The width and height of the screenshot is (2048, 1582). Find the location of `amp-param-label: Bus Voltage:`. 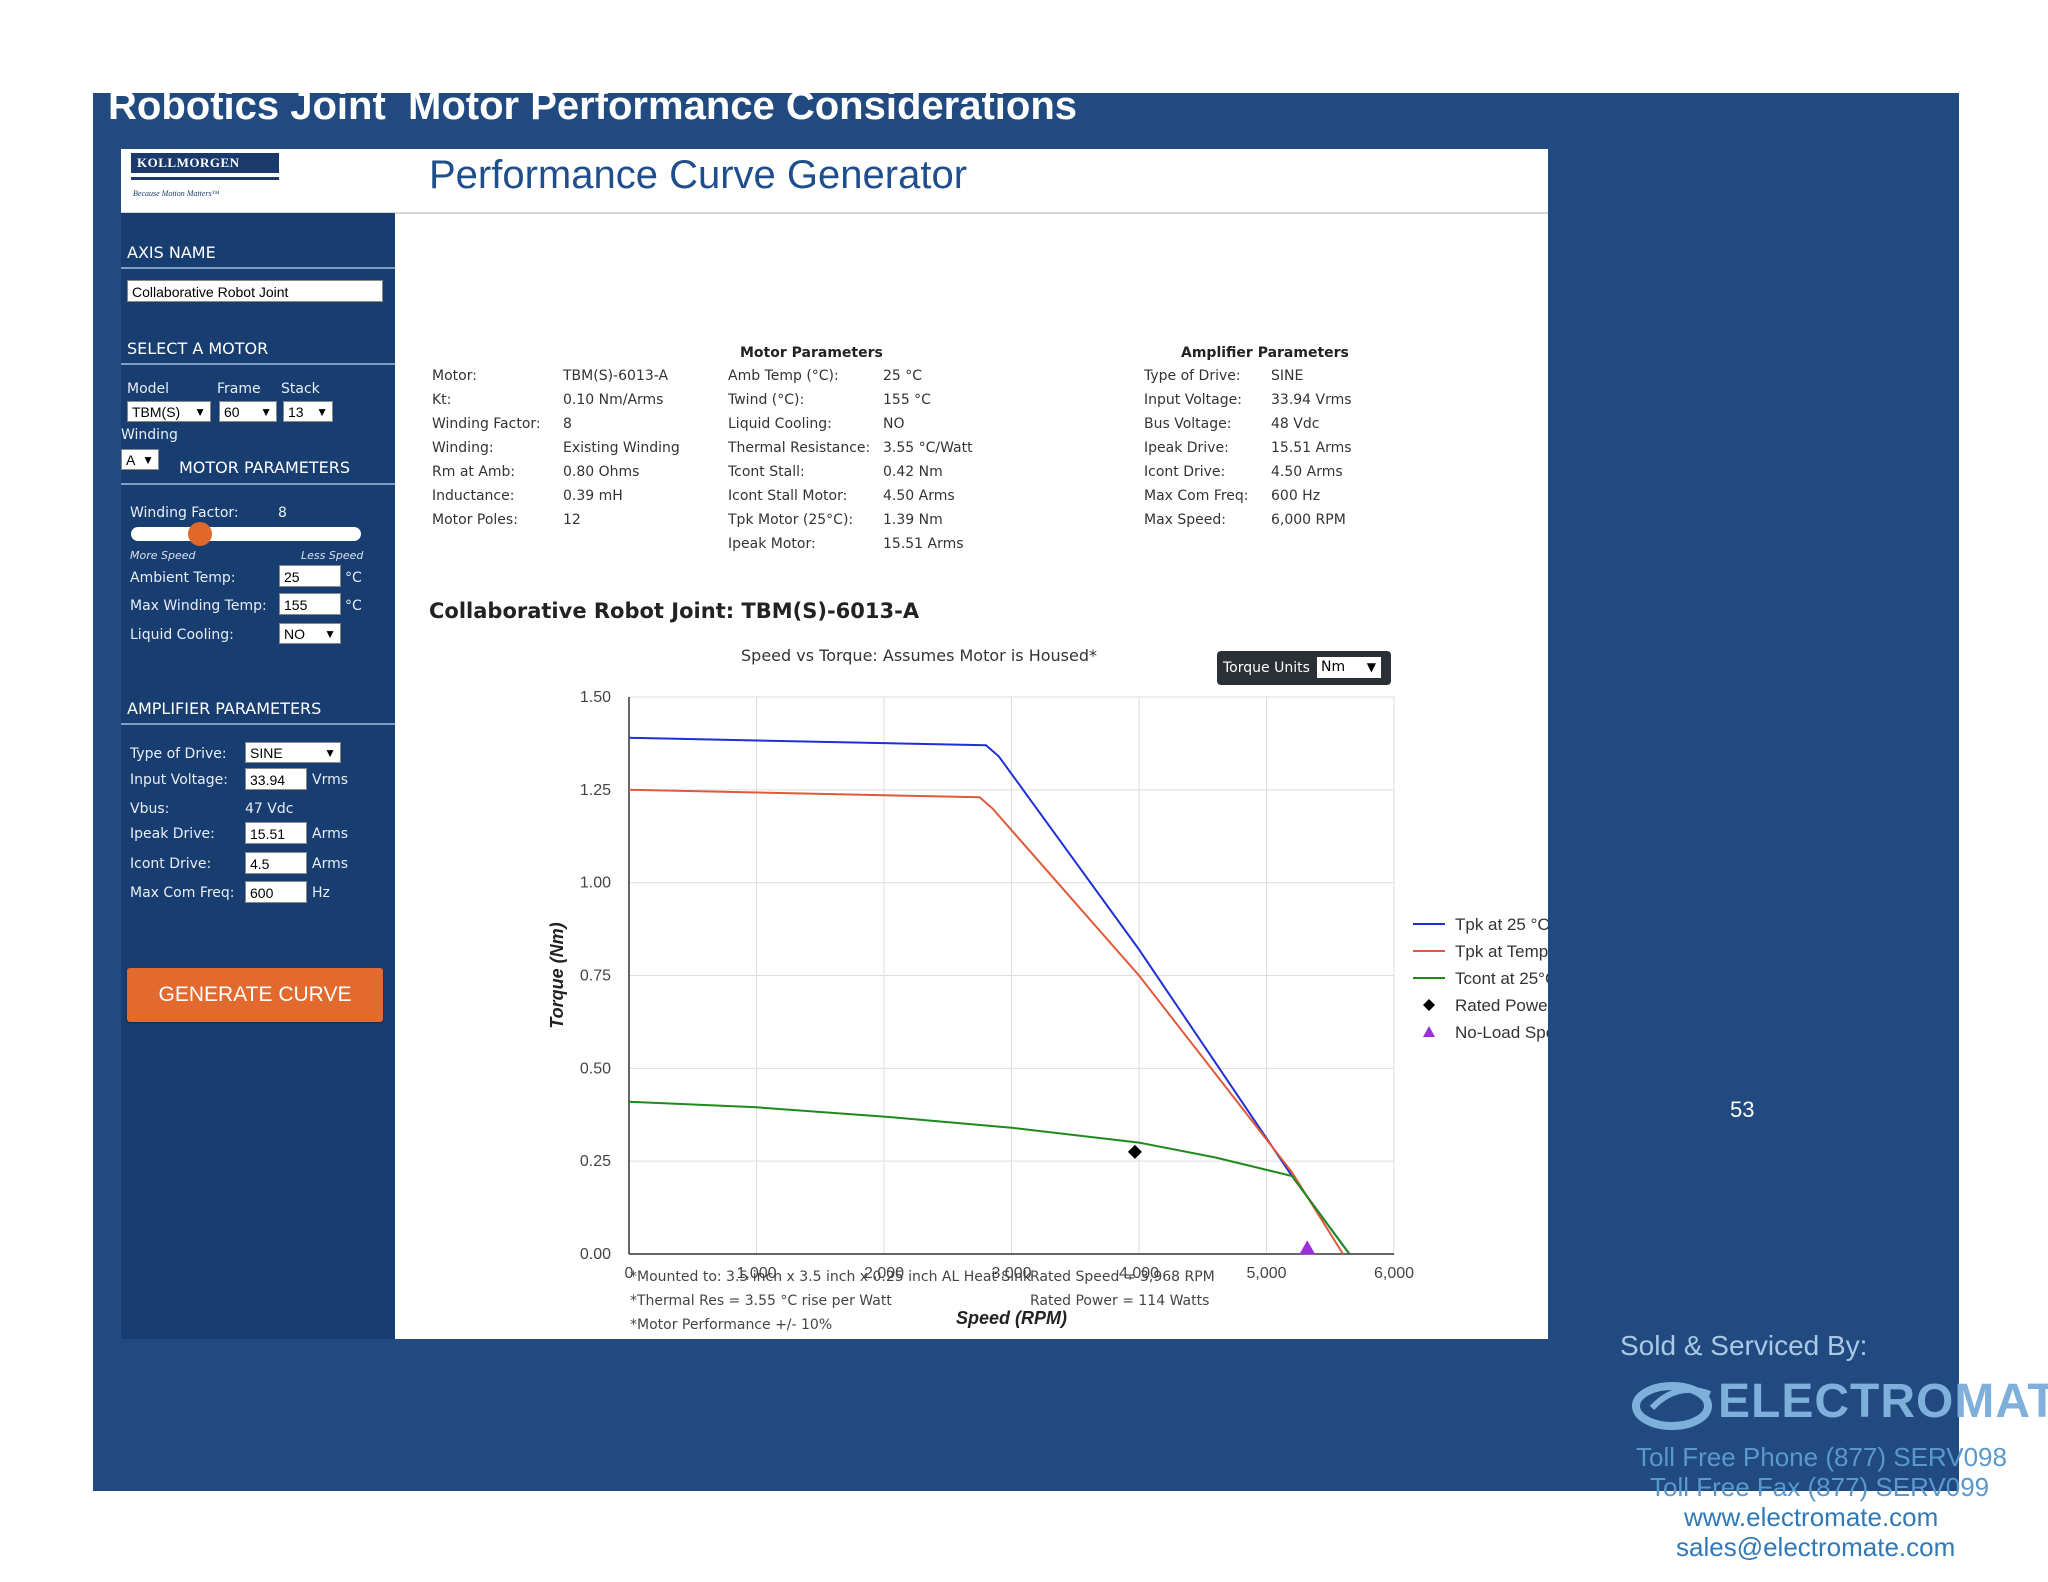

amp-param-label: Bus Voltage: is located at coordinates (1188, 424).